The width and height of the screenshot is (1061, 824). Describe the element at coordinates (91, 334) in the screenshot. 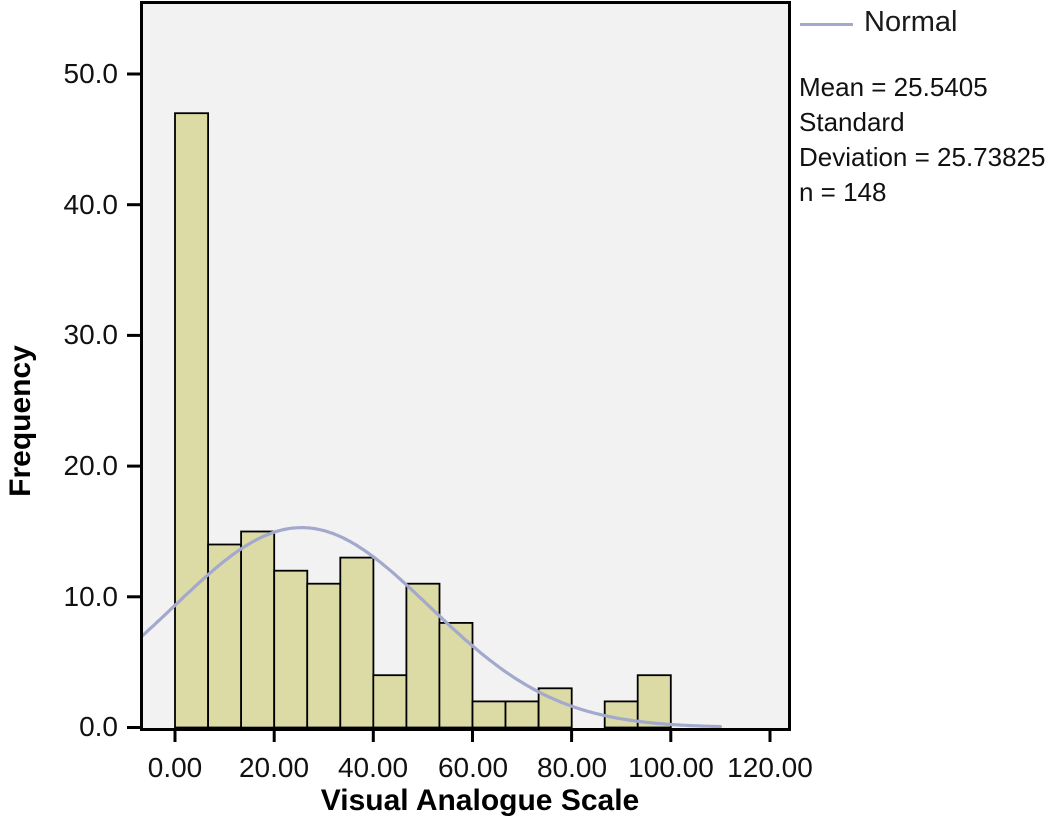

I see `y-tick-label: 30.0` at that location.